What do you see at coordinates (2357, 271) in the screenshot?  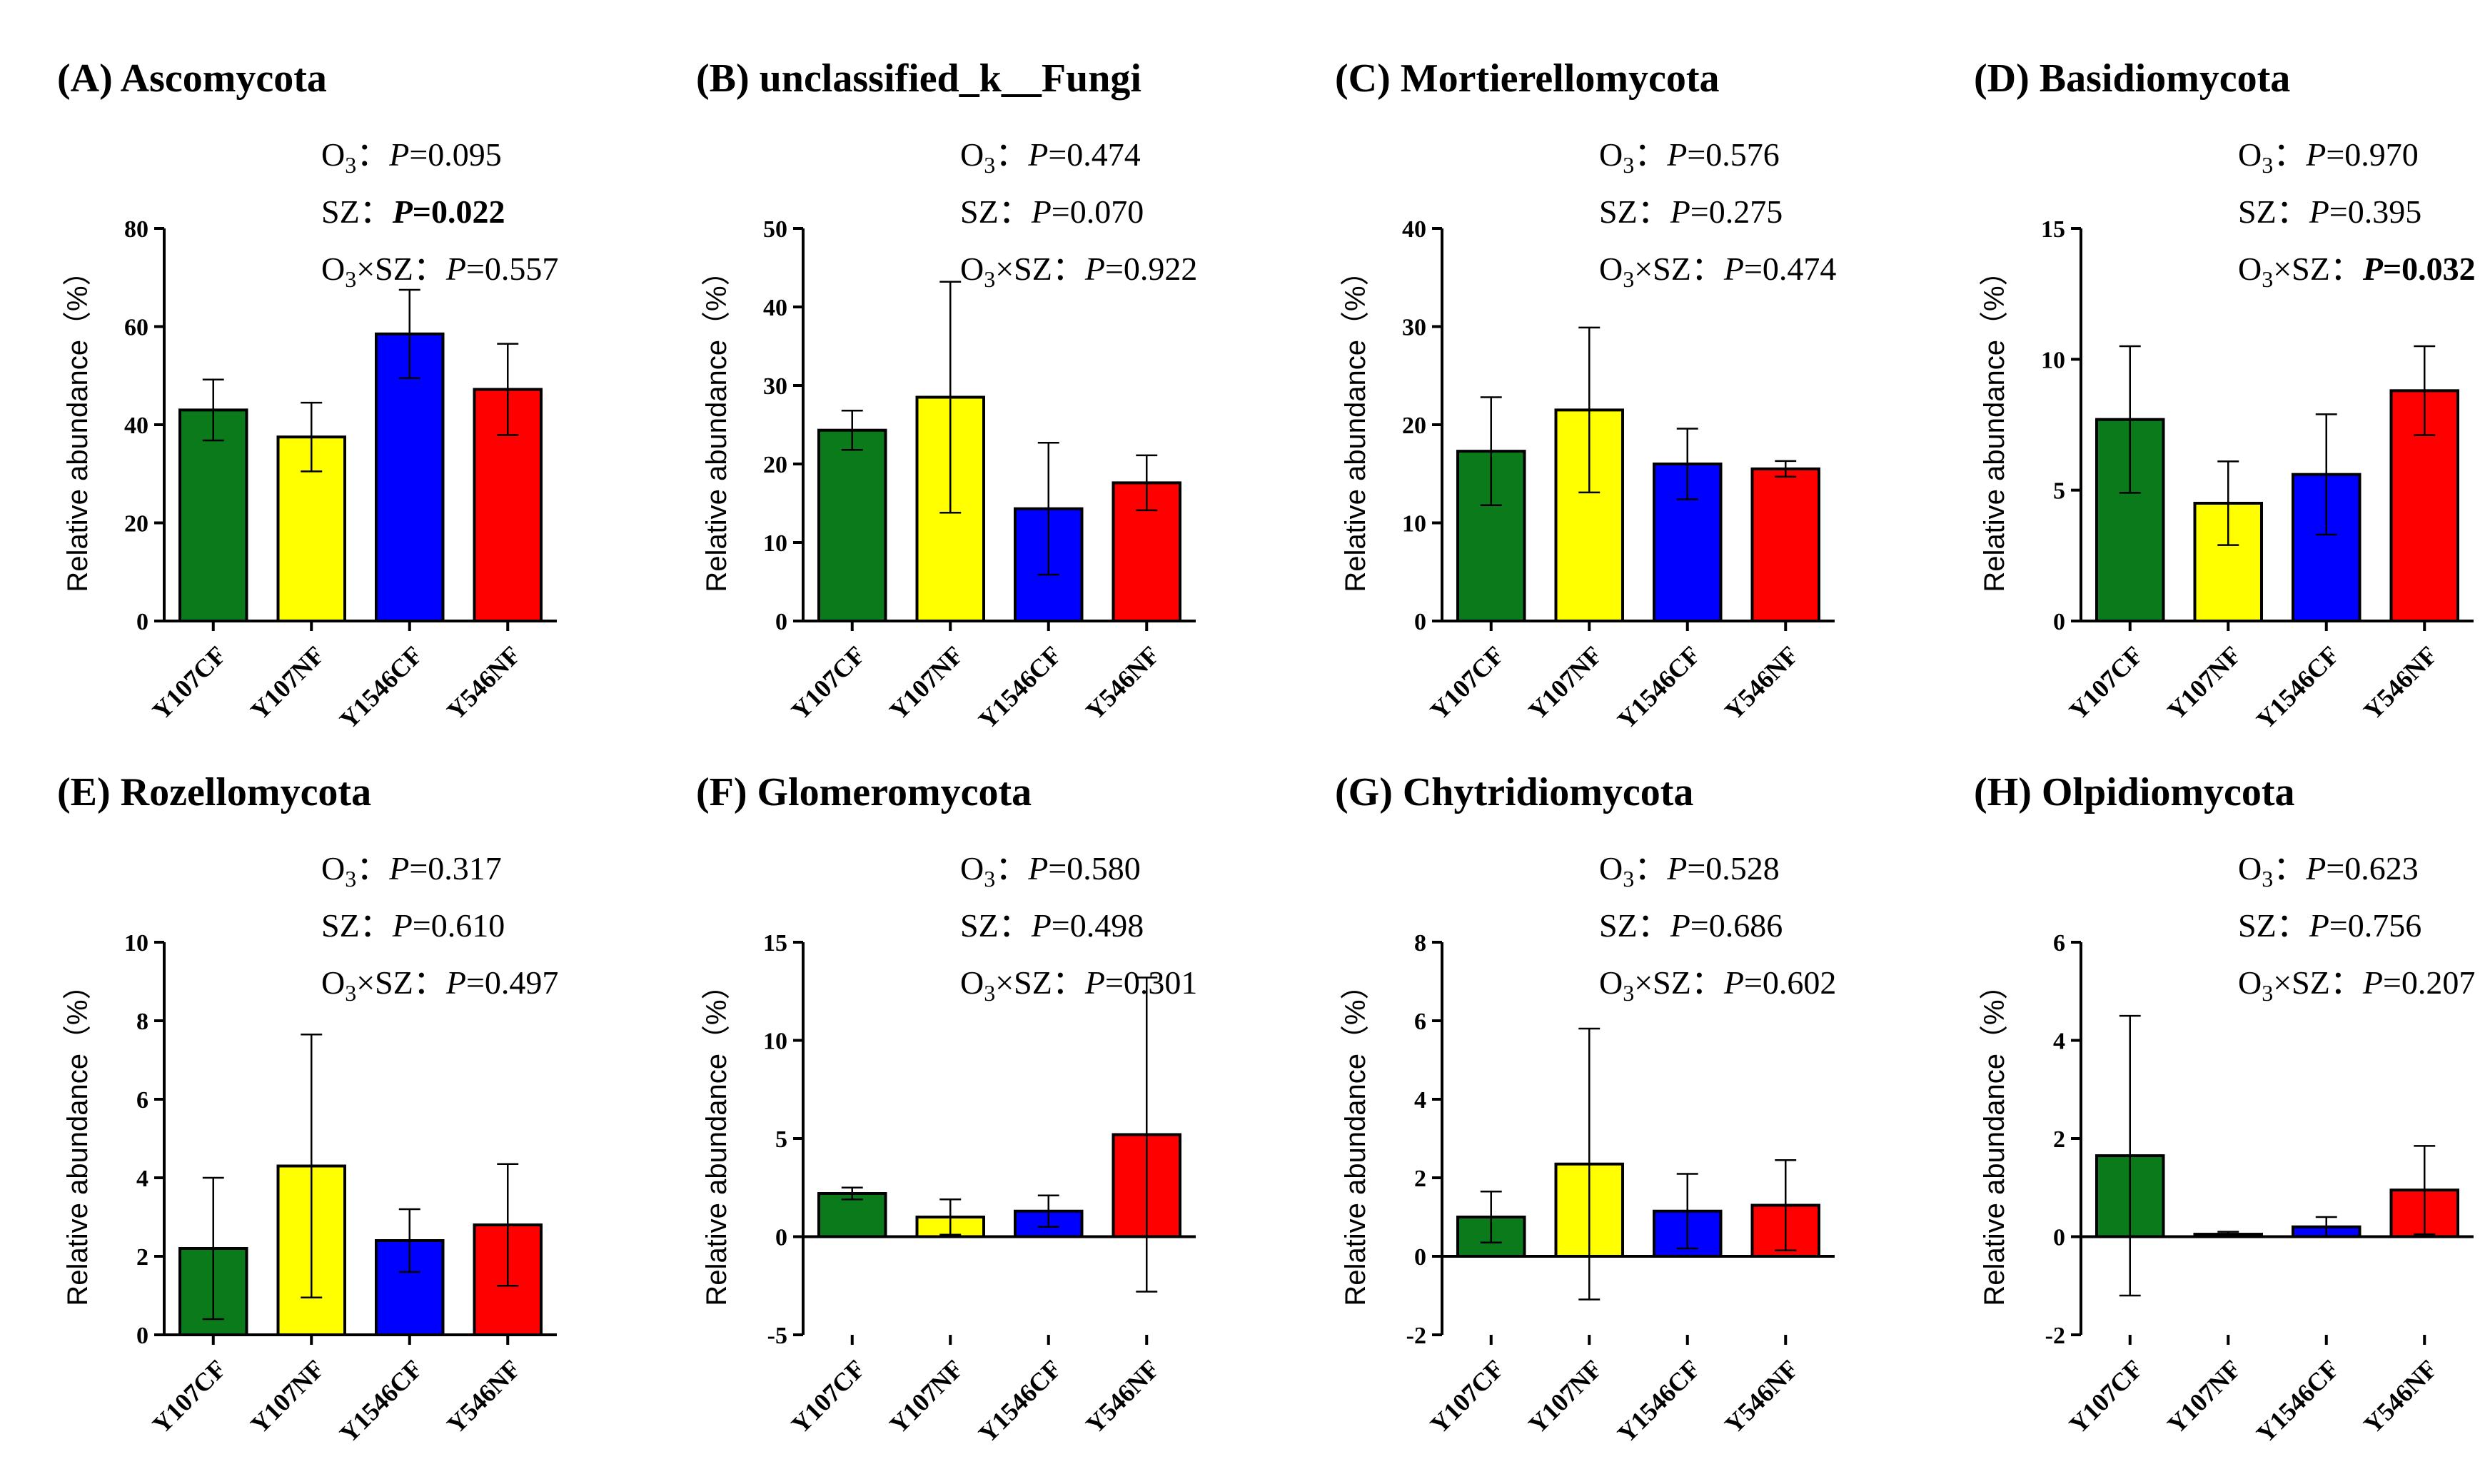 I see `stat-line: O3×SZ：P=0.032` at bounding box center [2357, 271].